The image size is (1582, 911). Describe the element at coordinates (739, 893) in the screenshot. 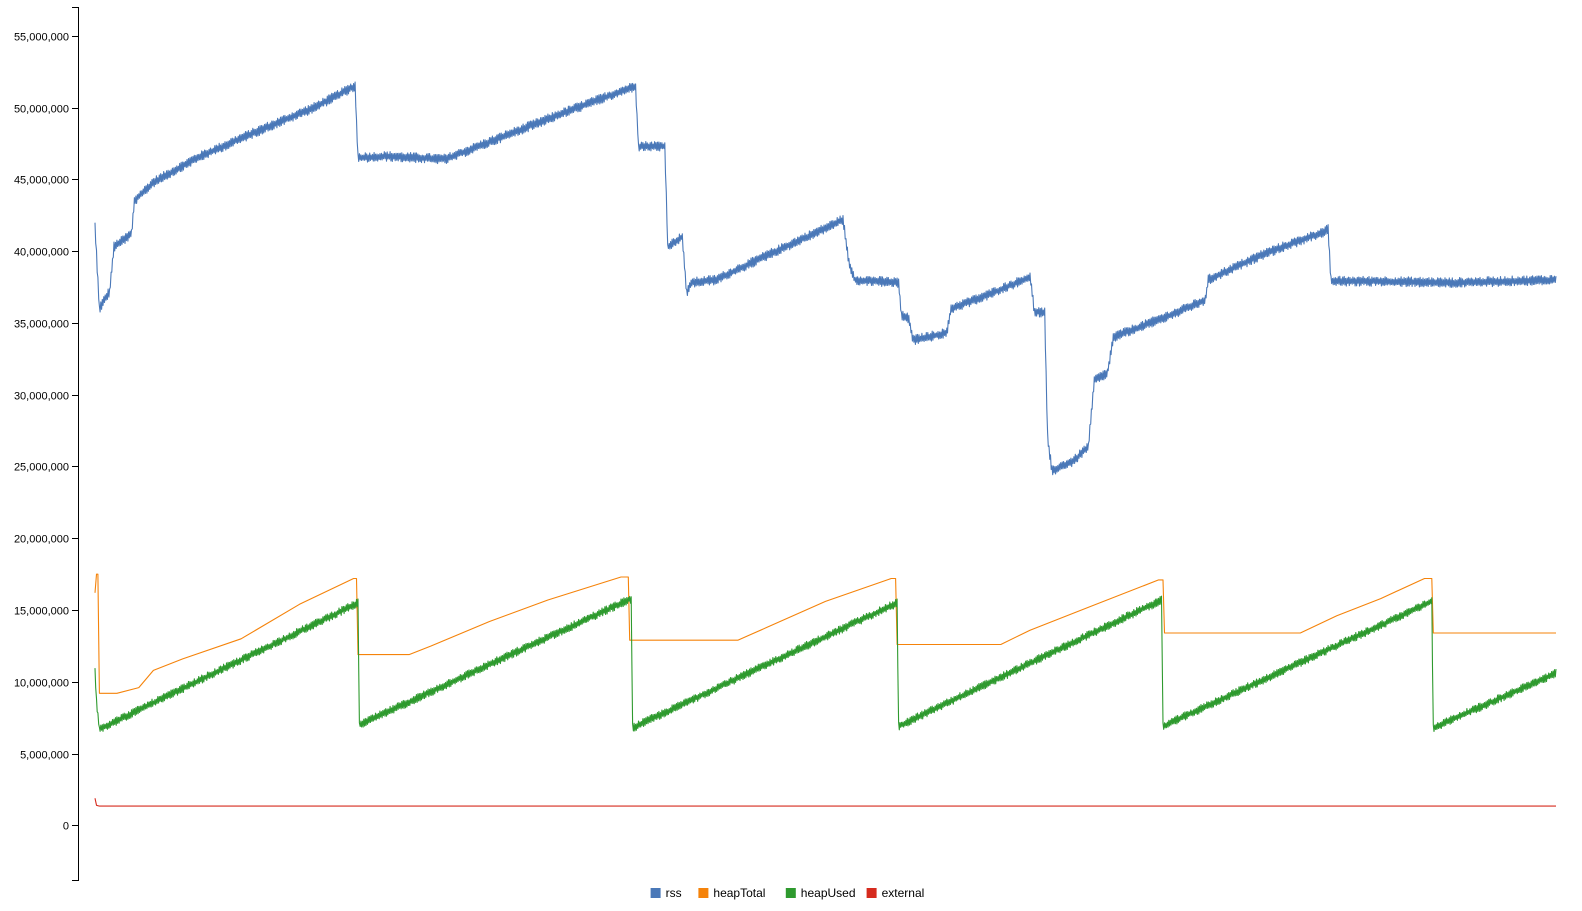

I see `legend-label: heapTotal` at that location.